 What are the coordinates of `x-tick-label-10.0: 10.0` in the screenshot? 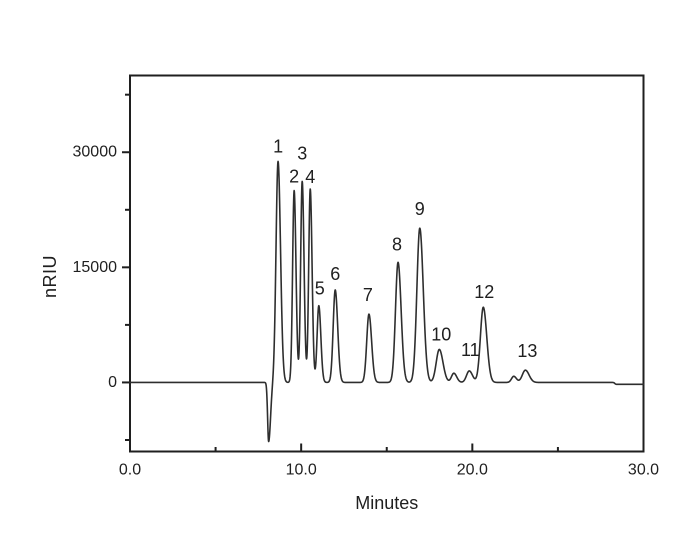 It's located at (301, 470).